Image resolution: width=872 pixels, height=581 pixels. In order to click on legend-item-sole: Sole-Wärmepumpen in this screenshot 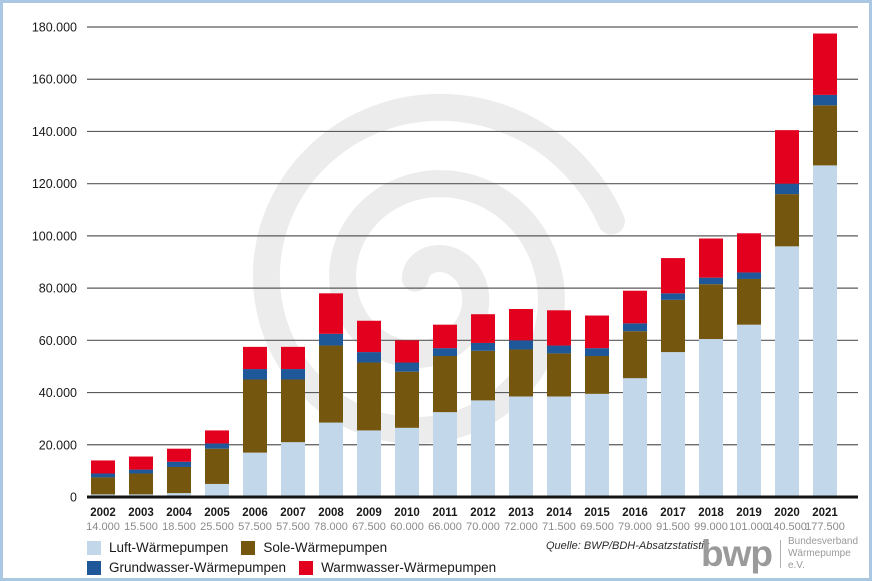, I will do `click(314, 547)`.